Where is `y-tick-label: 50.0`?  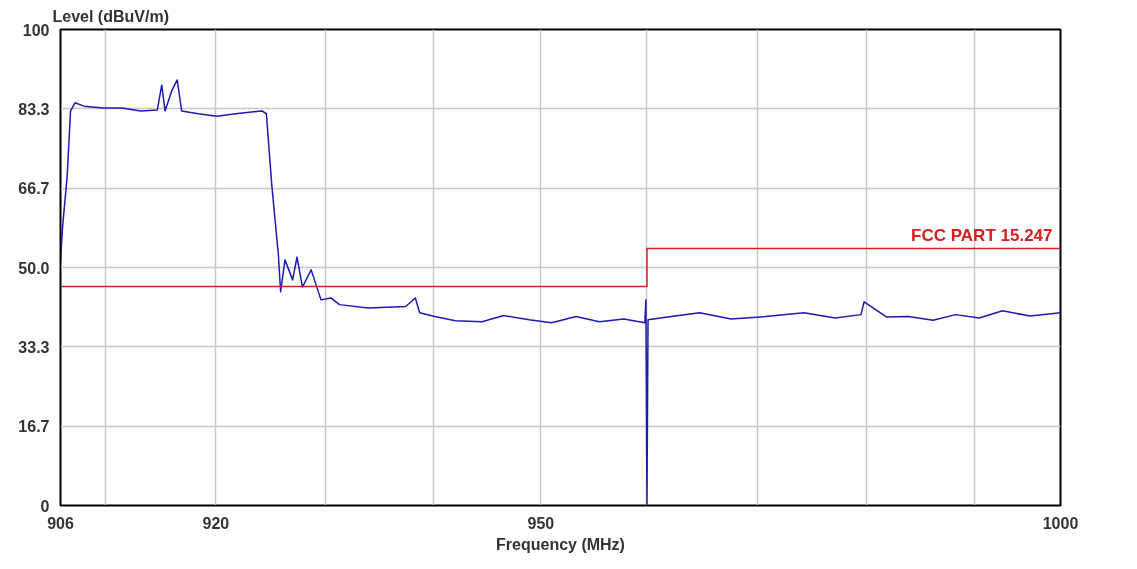 y-tick-label: 50.0 is located at coordinates (34, 268).